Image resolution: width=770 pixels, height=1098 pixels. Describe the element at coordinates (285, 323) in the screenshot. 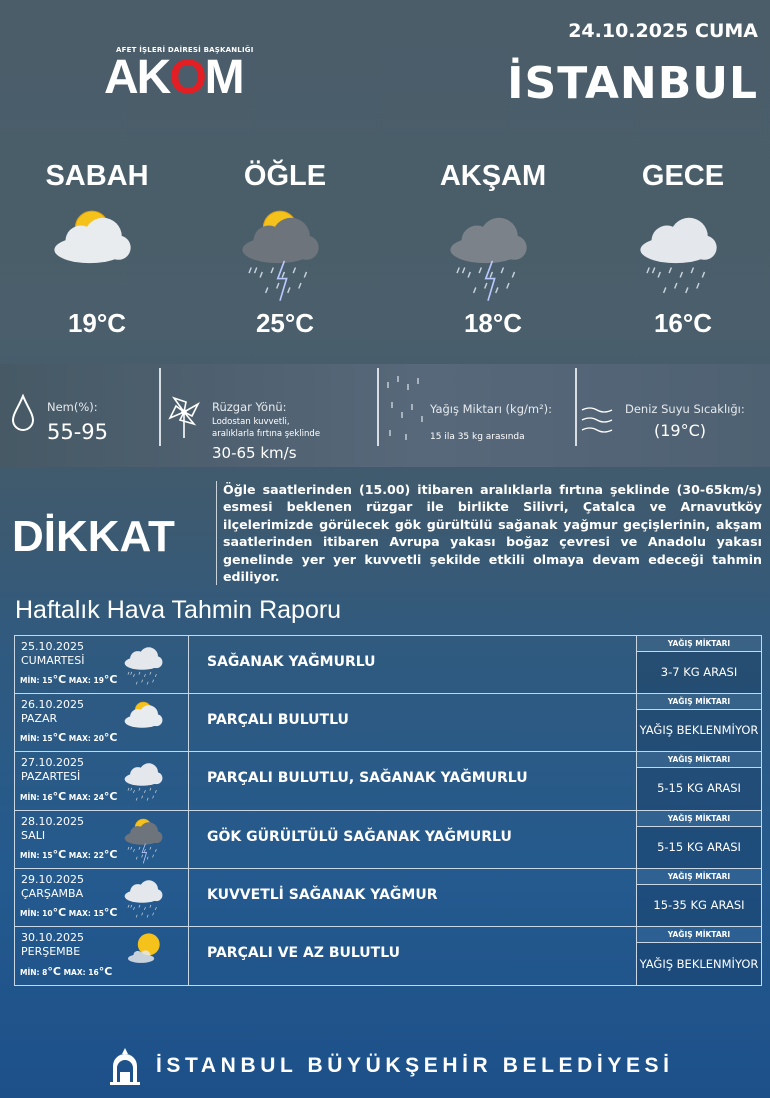

I see `period-temp: 25°C` at that location.